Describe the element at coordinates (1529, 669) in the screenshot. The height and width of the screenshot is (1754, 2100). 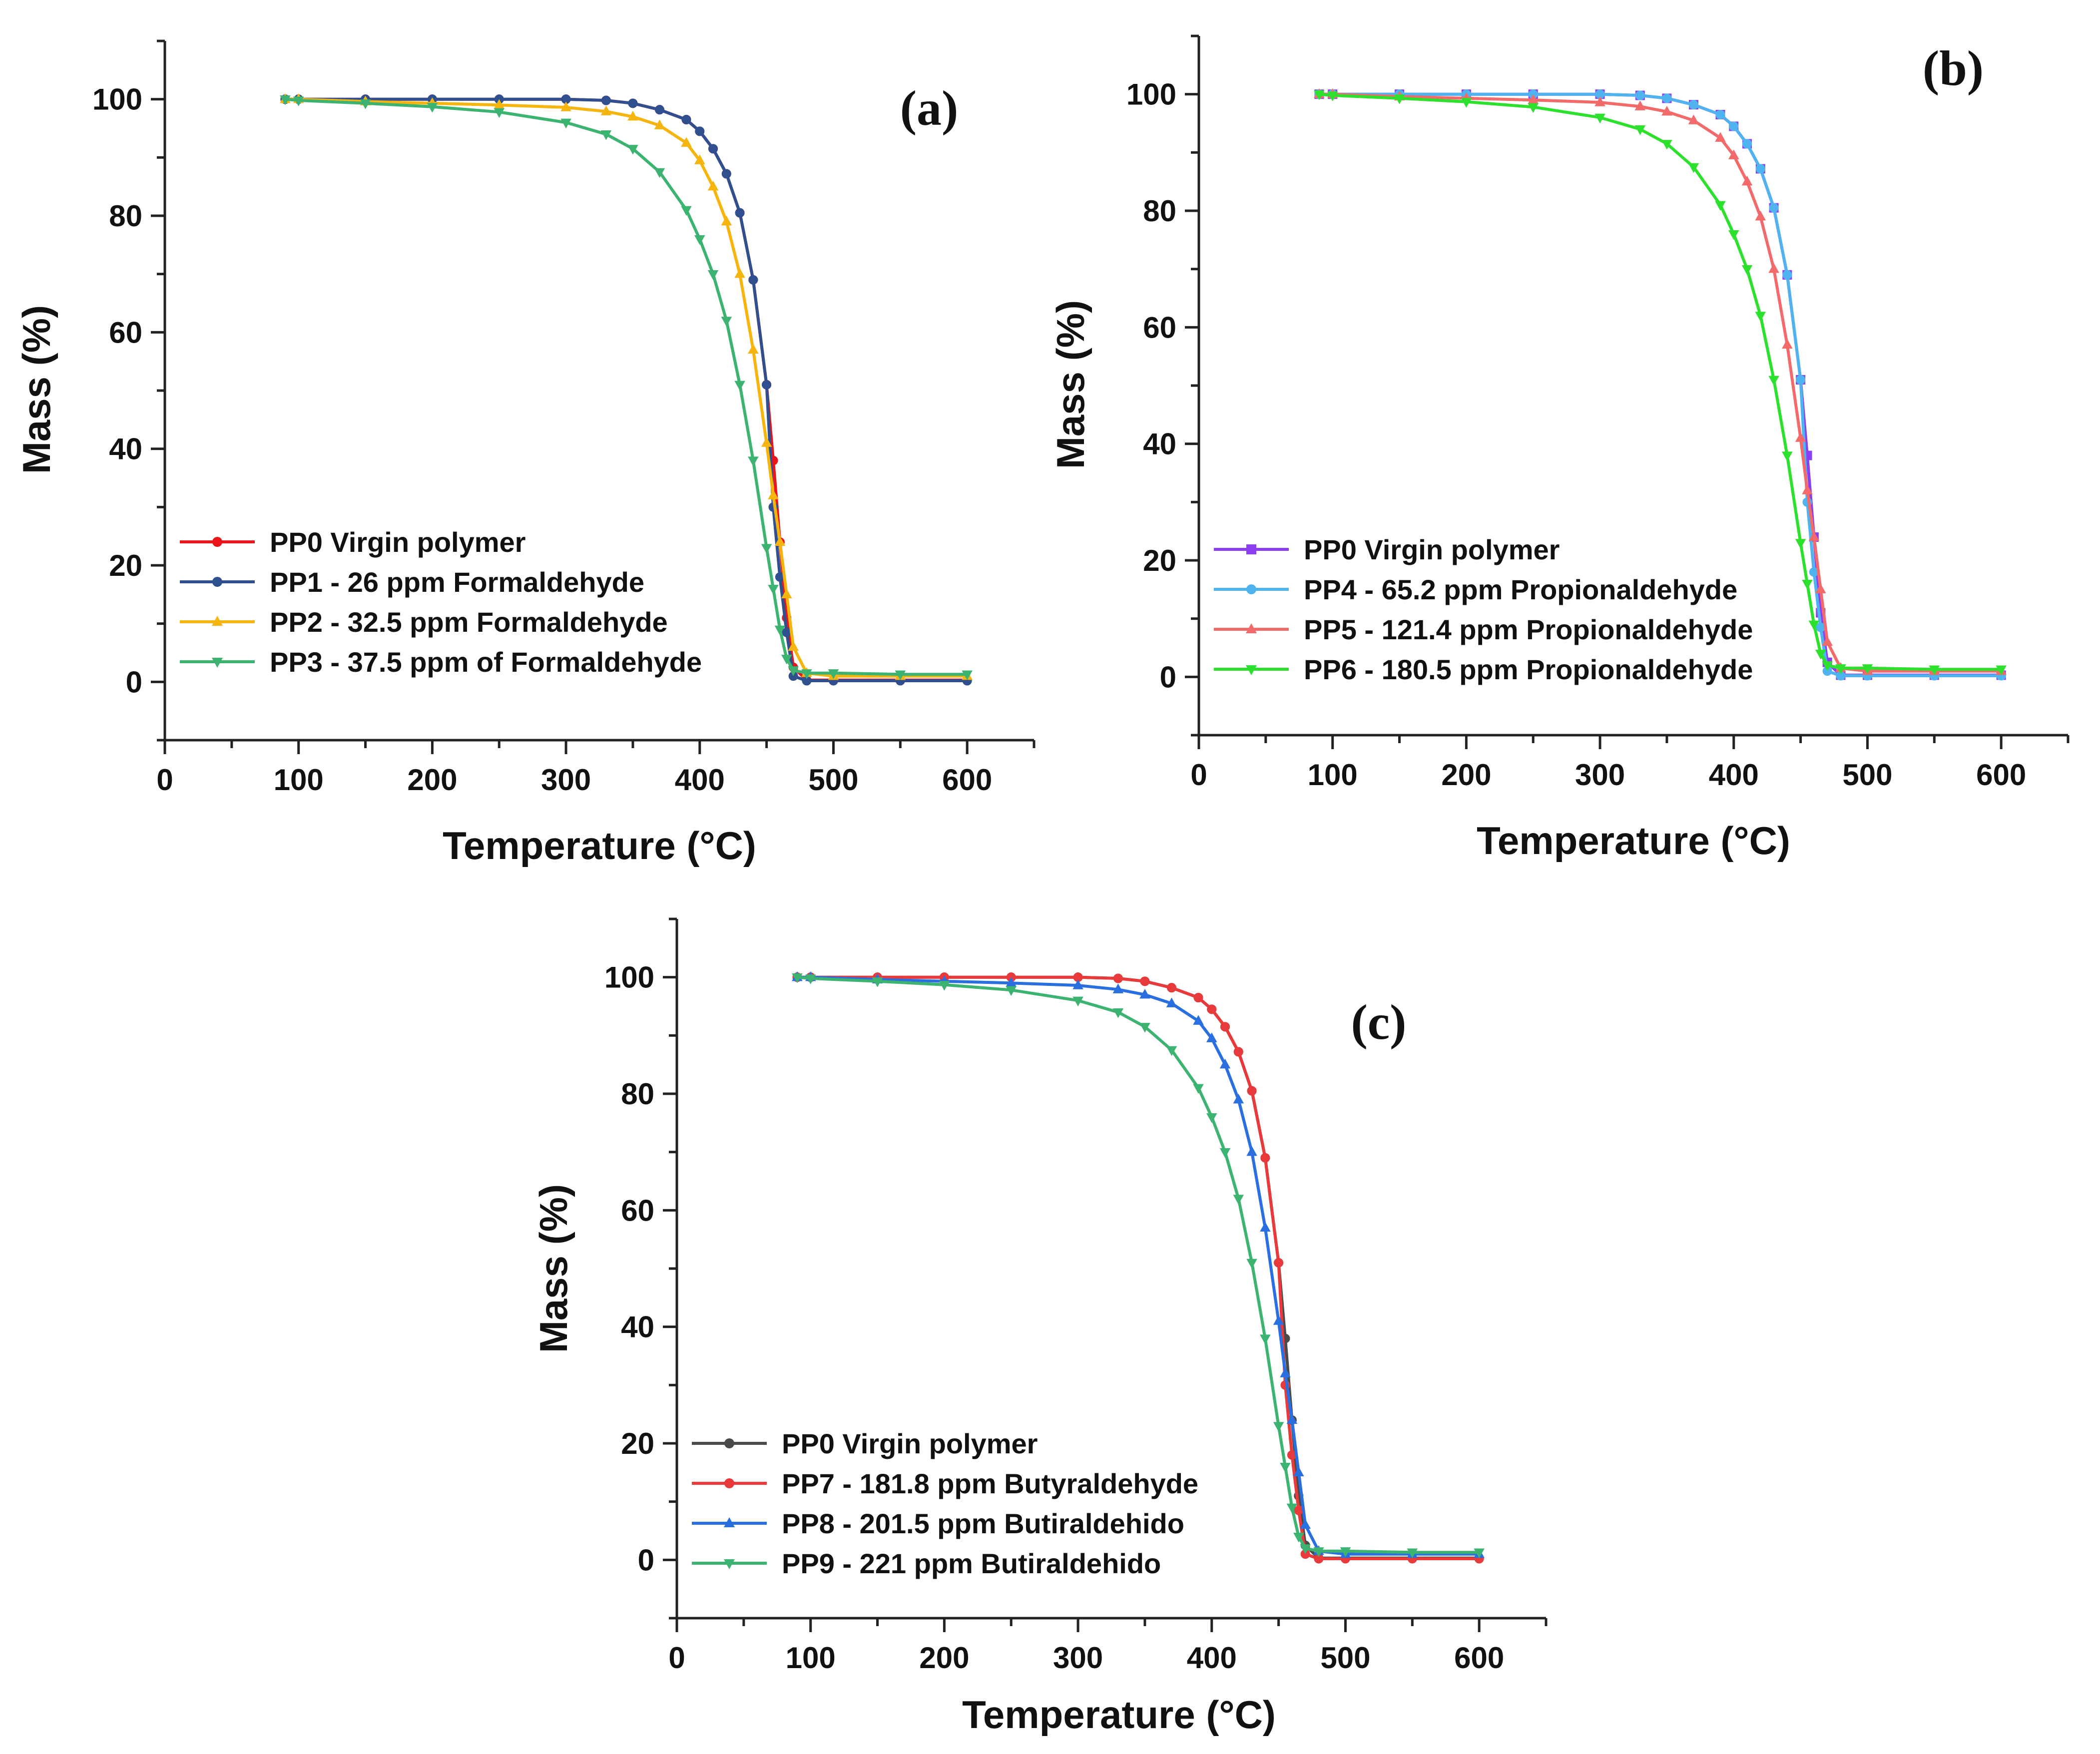
I see `legend-label: PP6 - 180.5 ppm Propionaldehyde` at that location.